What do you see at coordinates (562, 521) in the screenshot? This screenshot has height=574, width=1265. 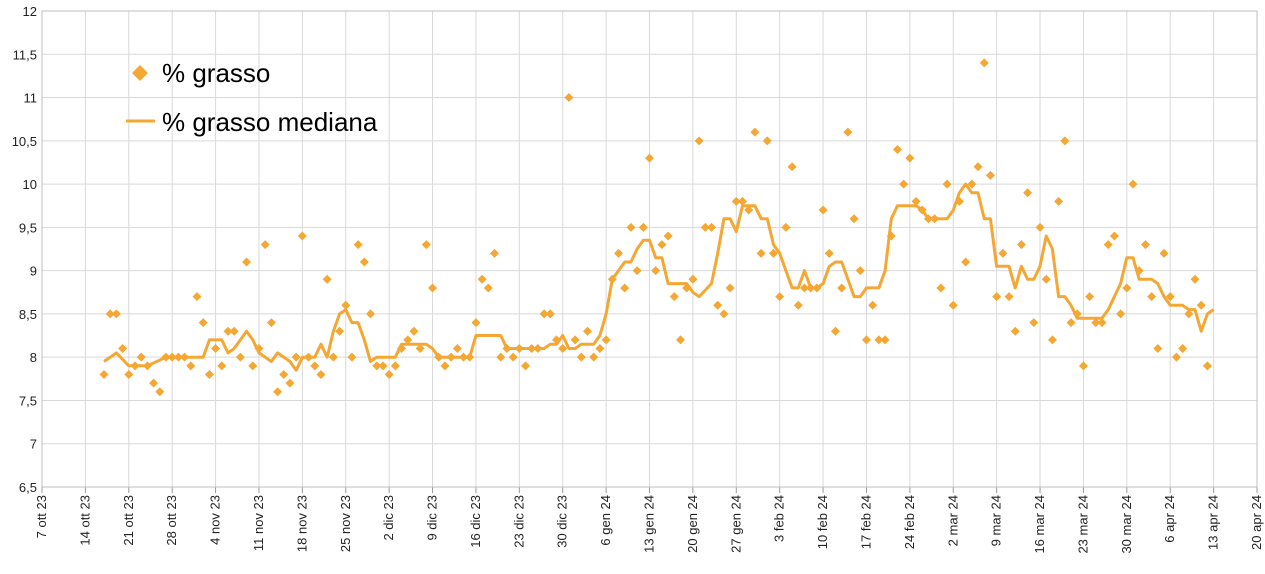 I see `x-tick-label: 30 dic 23` at bounding box center [562, 521].